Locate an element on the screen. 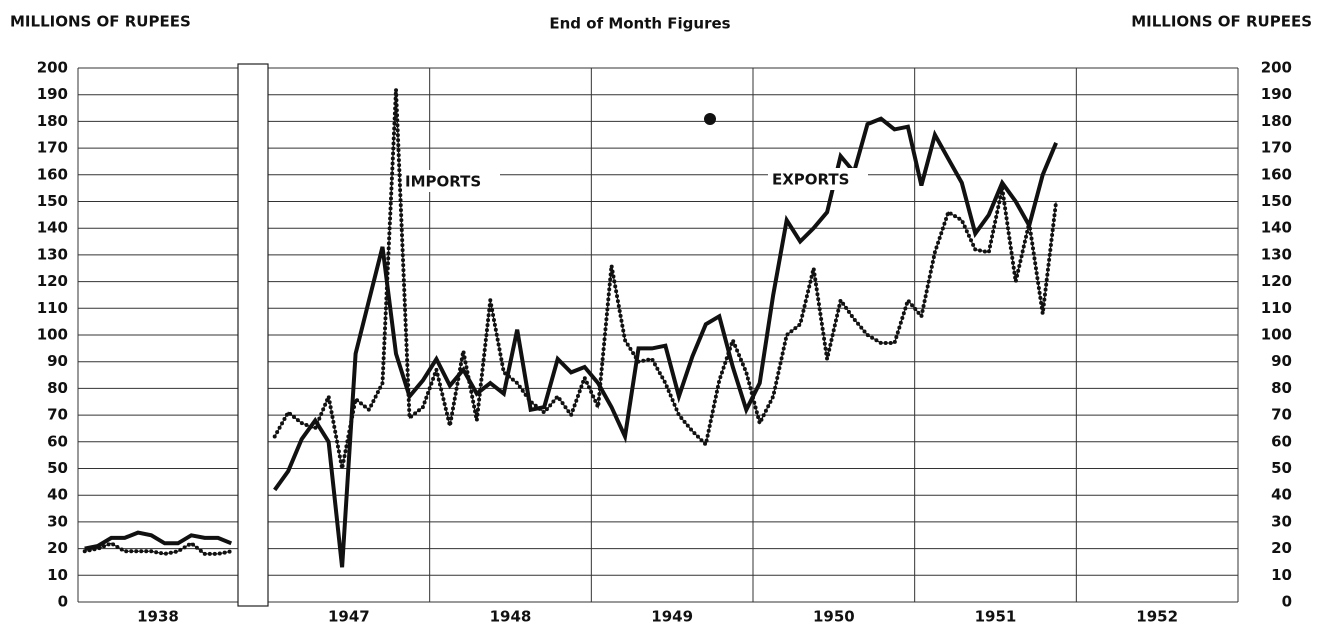  x-tick-label: 1952 is located at coordinates (1157, 617).